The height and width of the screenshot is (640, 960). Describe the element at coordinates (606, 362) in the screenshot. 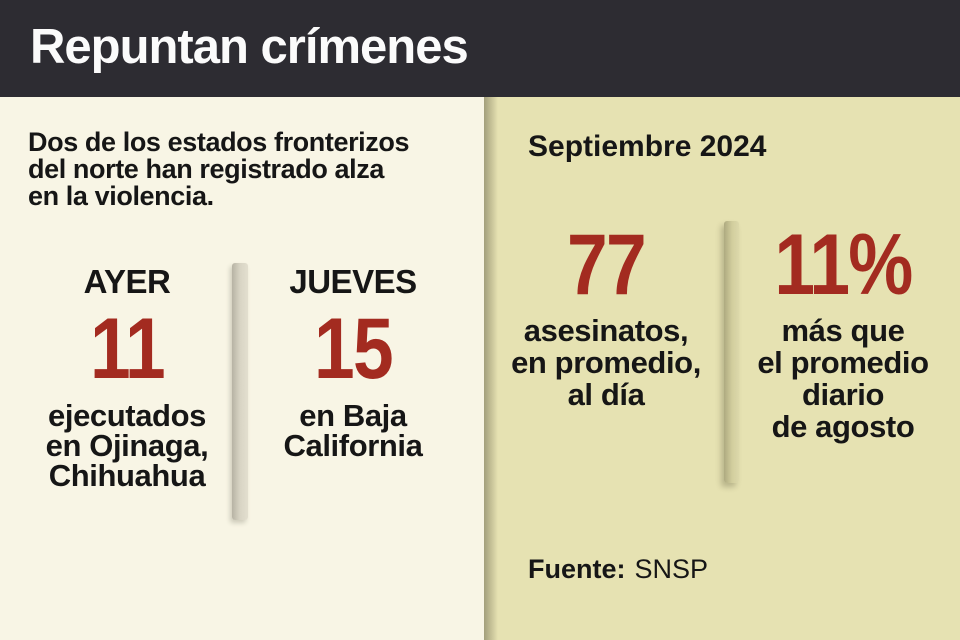

I see `stat-caption: asesinatos, en promedio, al día` at that location.